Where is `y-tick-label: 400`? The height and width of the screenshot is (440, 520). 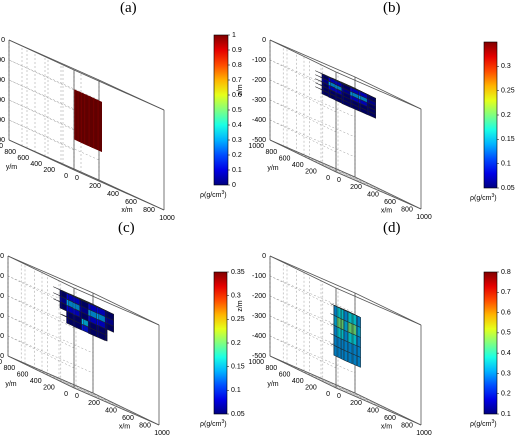 y-tick-label: 400 is located at coordinates (298, 165).